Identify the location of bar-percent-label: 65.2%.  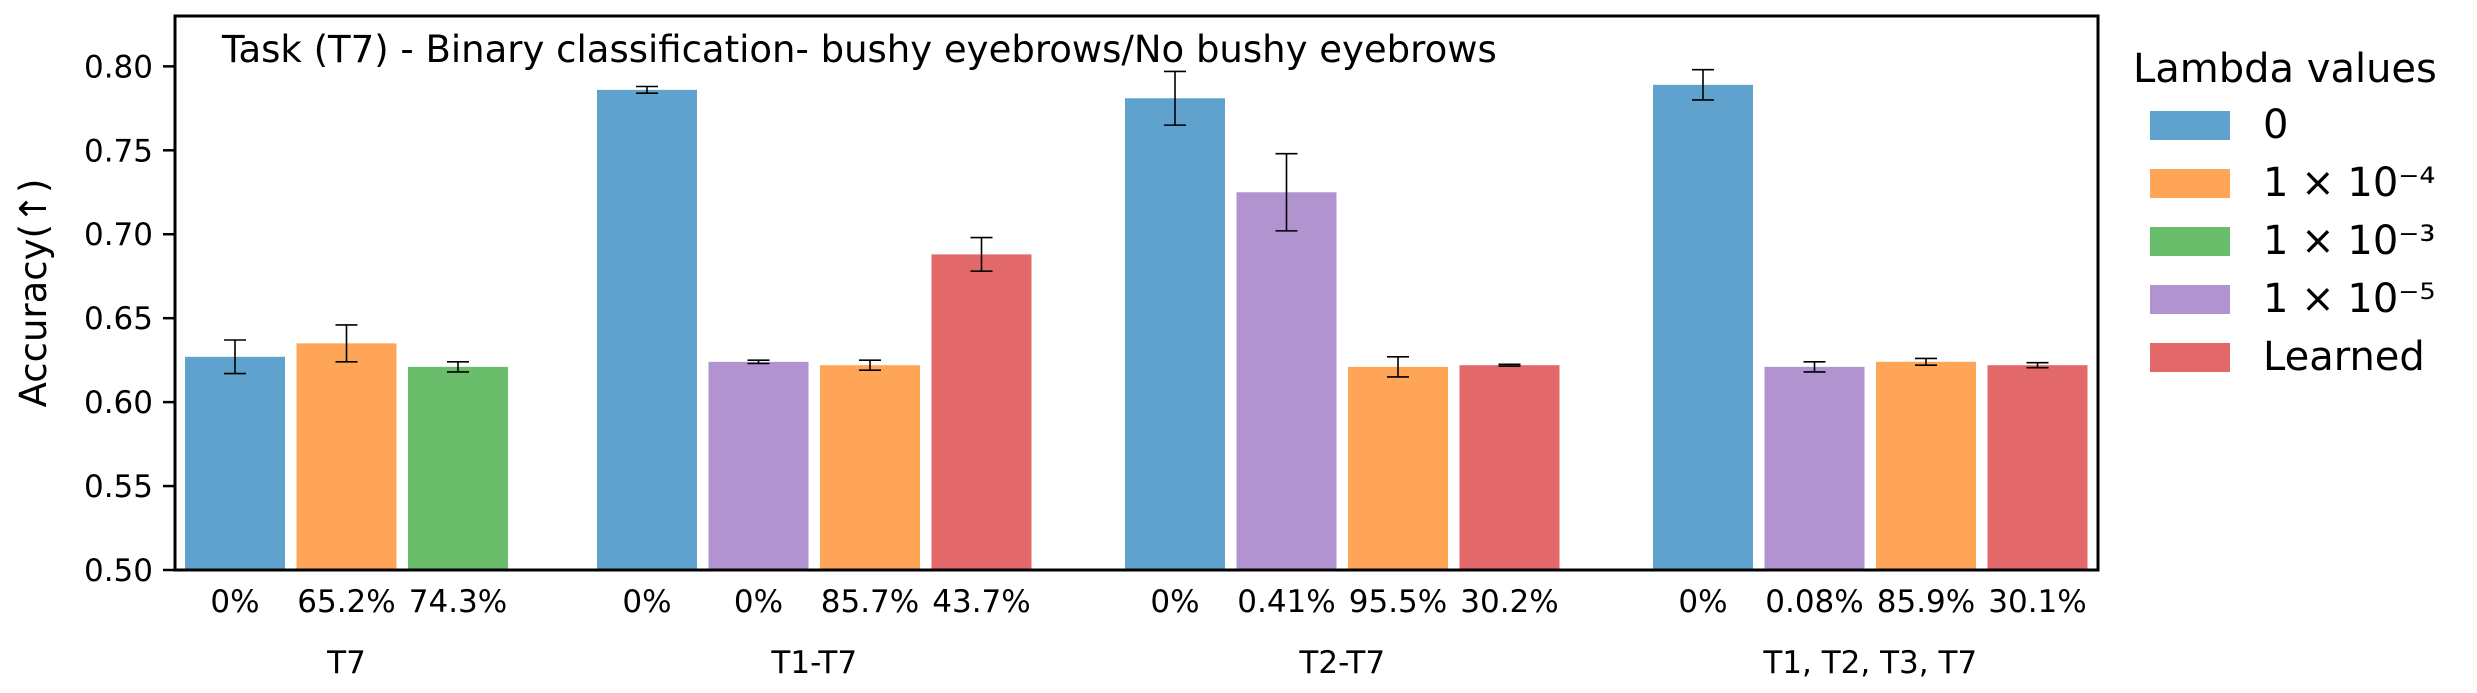
(346, 602).